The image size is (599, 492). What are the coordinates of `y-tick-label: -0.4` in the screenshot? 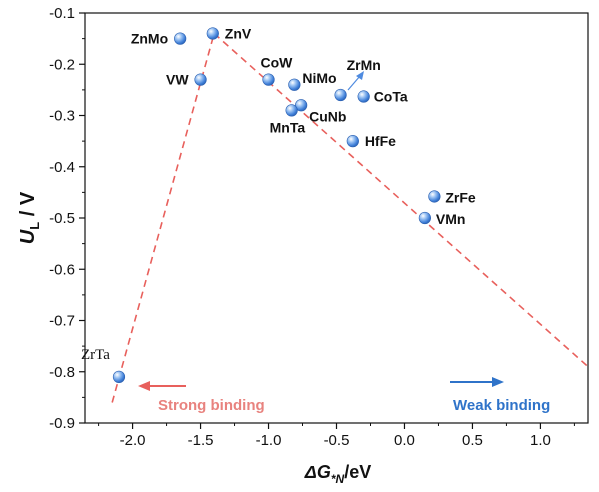 It's located at (62, 167).